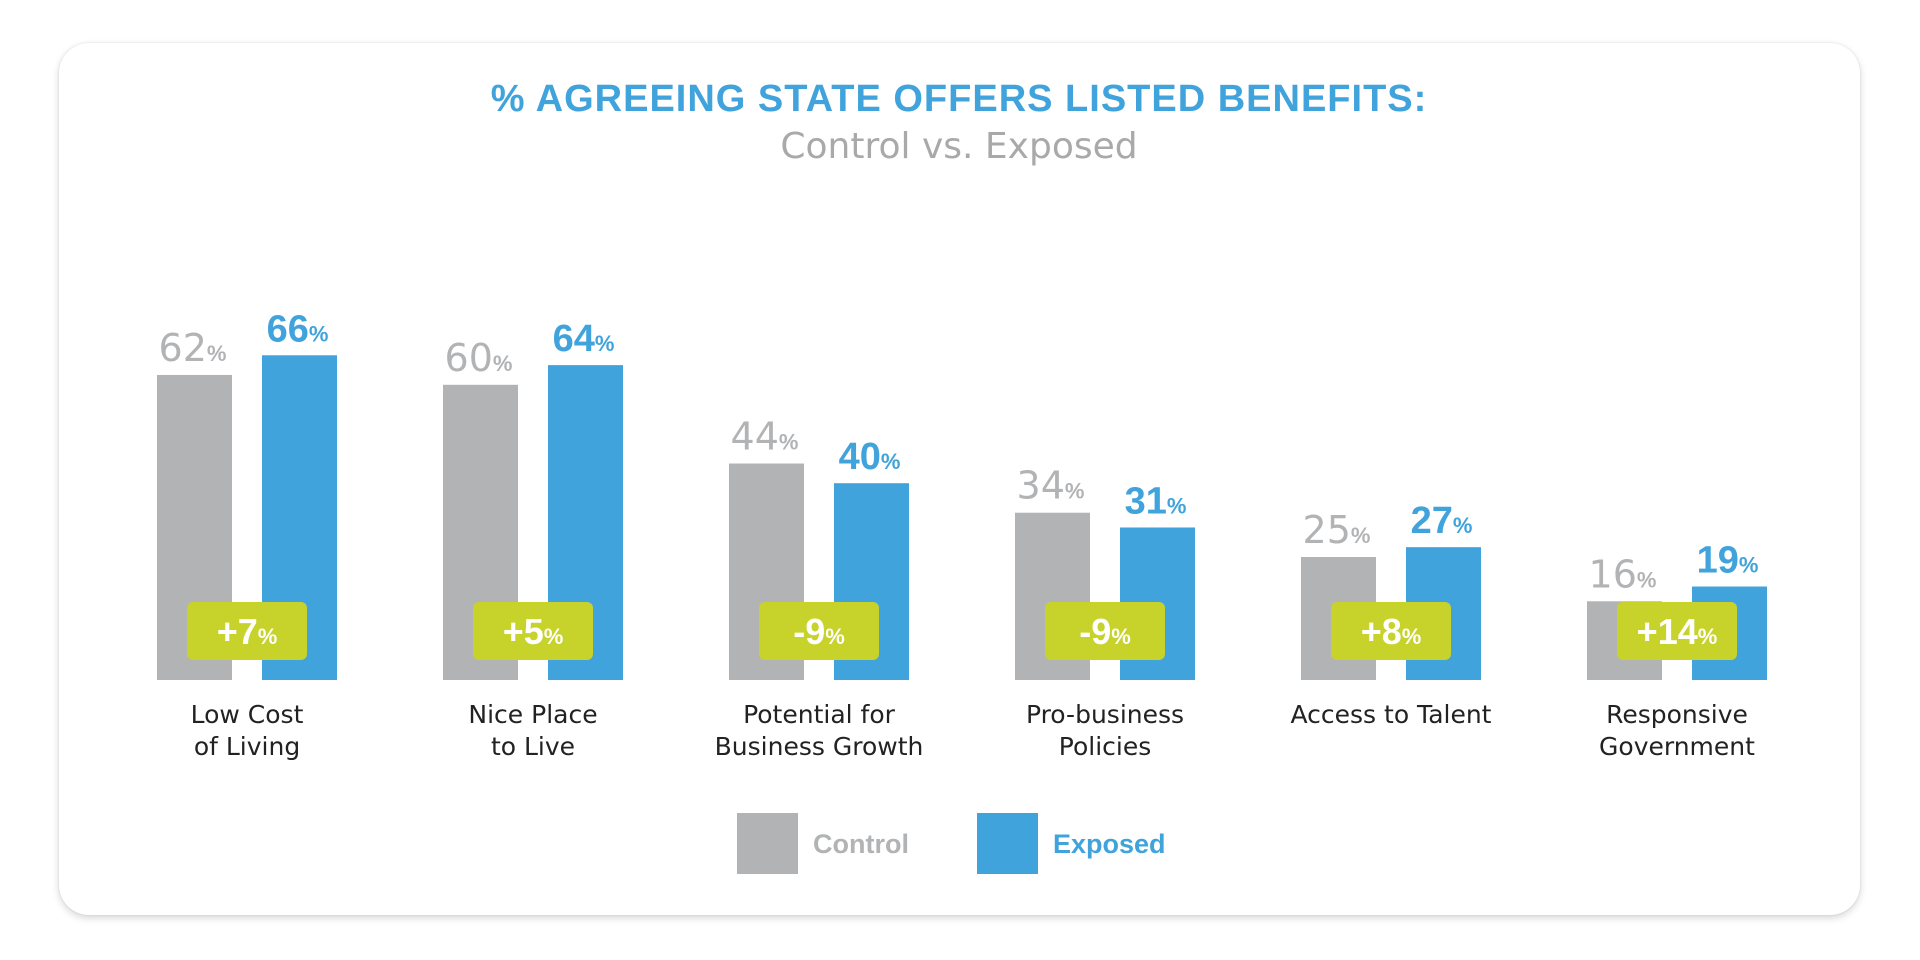 The image size is (1920, 960). I want to click on exposed-value-label: 19%, so click(1728, 561).